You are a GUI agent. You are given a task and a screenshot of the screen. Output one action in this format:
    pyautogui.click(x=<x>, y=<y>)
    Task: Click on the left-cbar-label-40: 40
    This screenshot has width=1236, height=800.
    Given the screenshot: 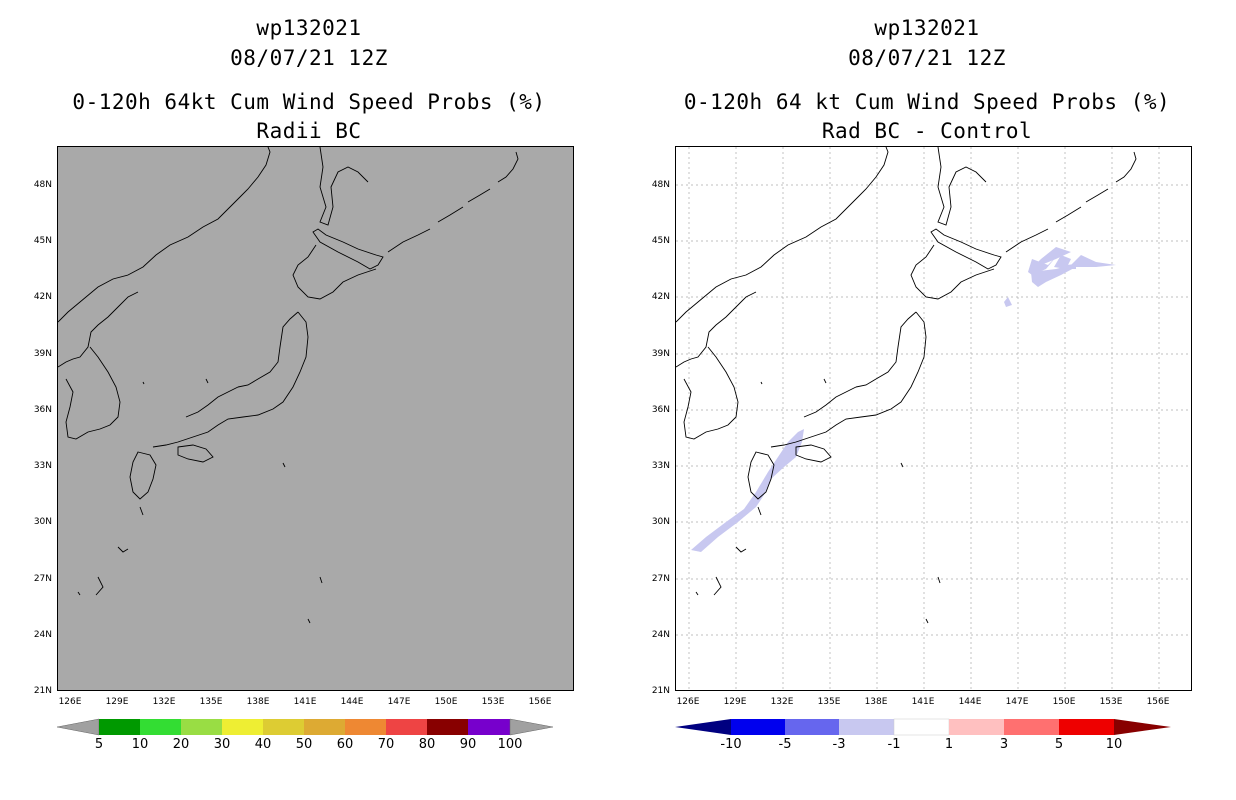 What is the action you would take?
    pyautogui.click(x=263, y=744)
    